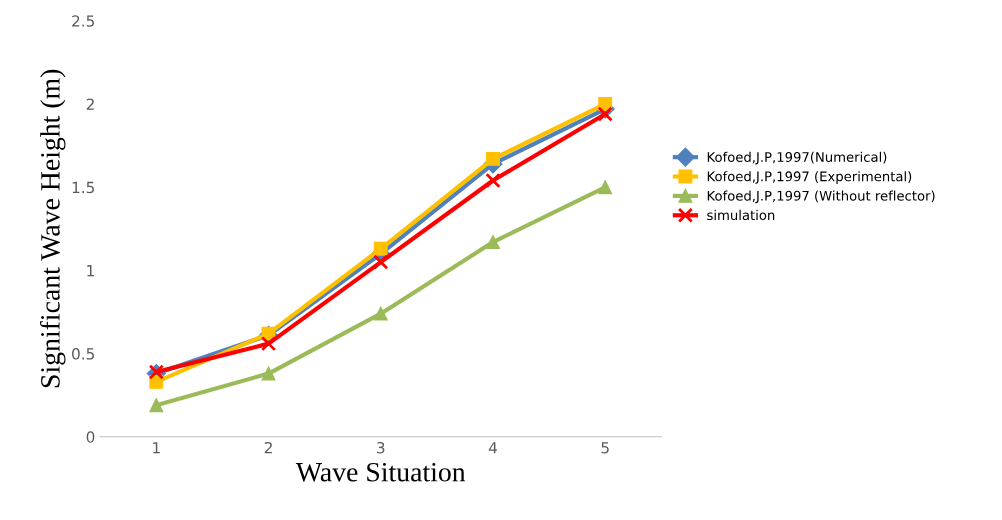 The height and width of the screenshot is (520, 1002). I want to click on y-tick-label: 2.5, so click(83, 21).